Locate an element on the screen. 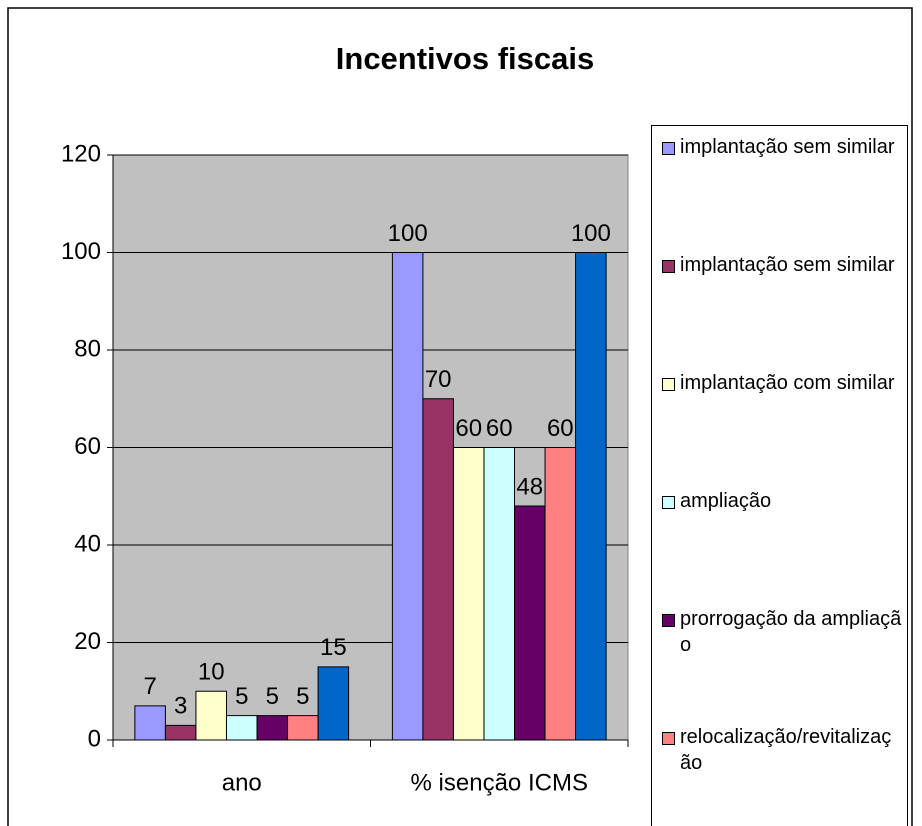  y-tick-label: 100 is located at coordinates (81, 251).